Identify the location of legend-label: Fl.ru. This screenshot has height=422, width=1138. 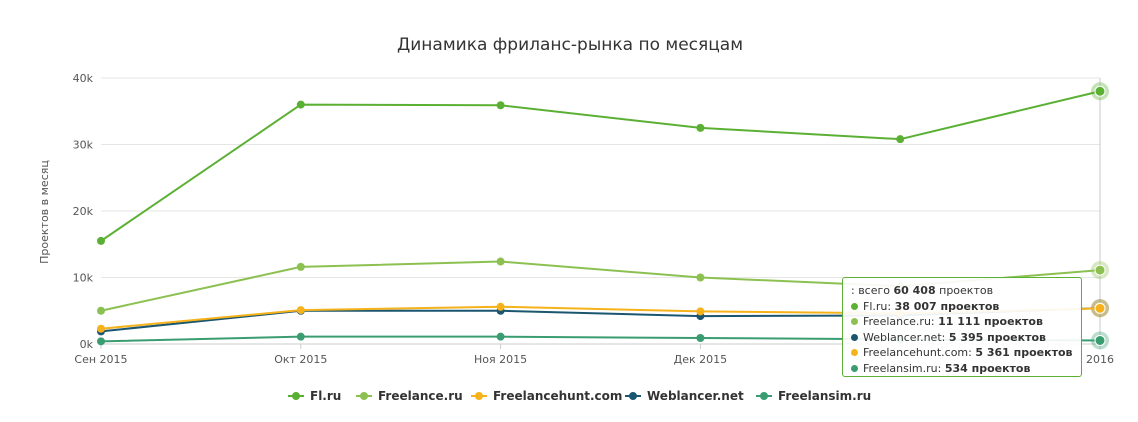
(325, 396).